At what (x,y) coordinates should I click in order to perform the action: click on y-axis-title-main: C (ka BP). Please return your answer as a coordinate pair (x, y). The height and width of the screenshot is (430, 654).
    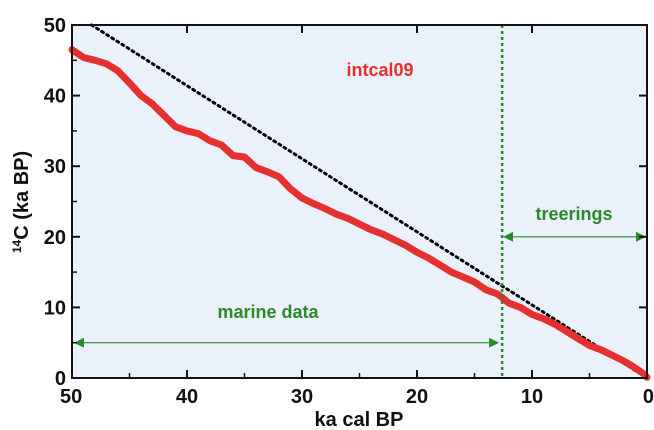
    Looking at the image, I should click on (22, 195).